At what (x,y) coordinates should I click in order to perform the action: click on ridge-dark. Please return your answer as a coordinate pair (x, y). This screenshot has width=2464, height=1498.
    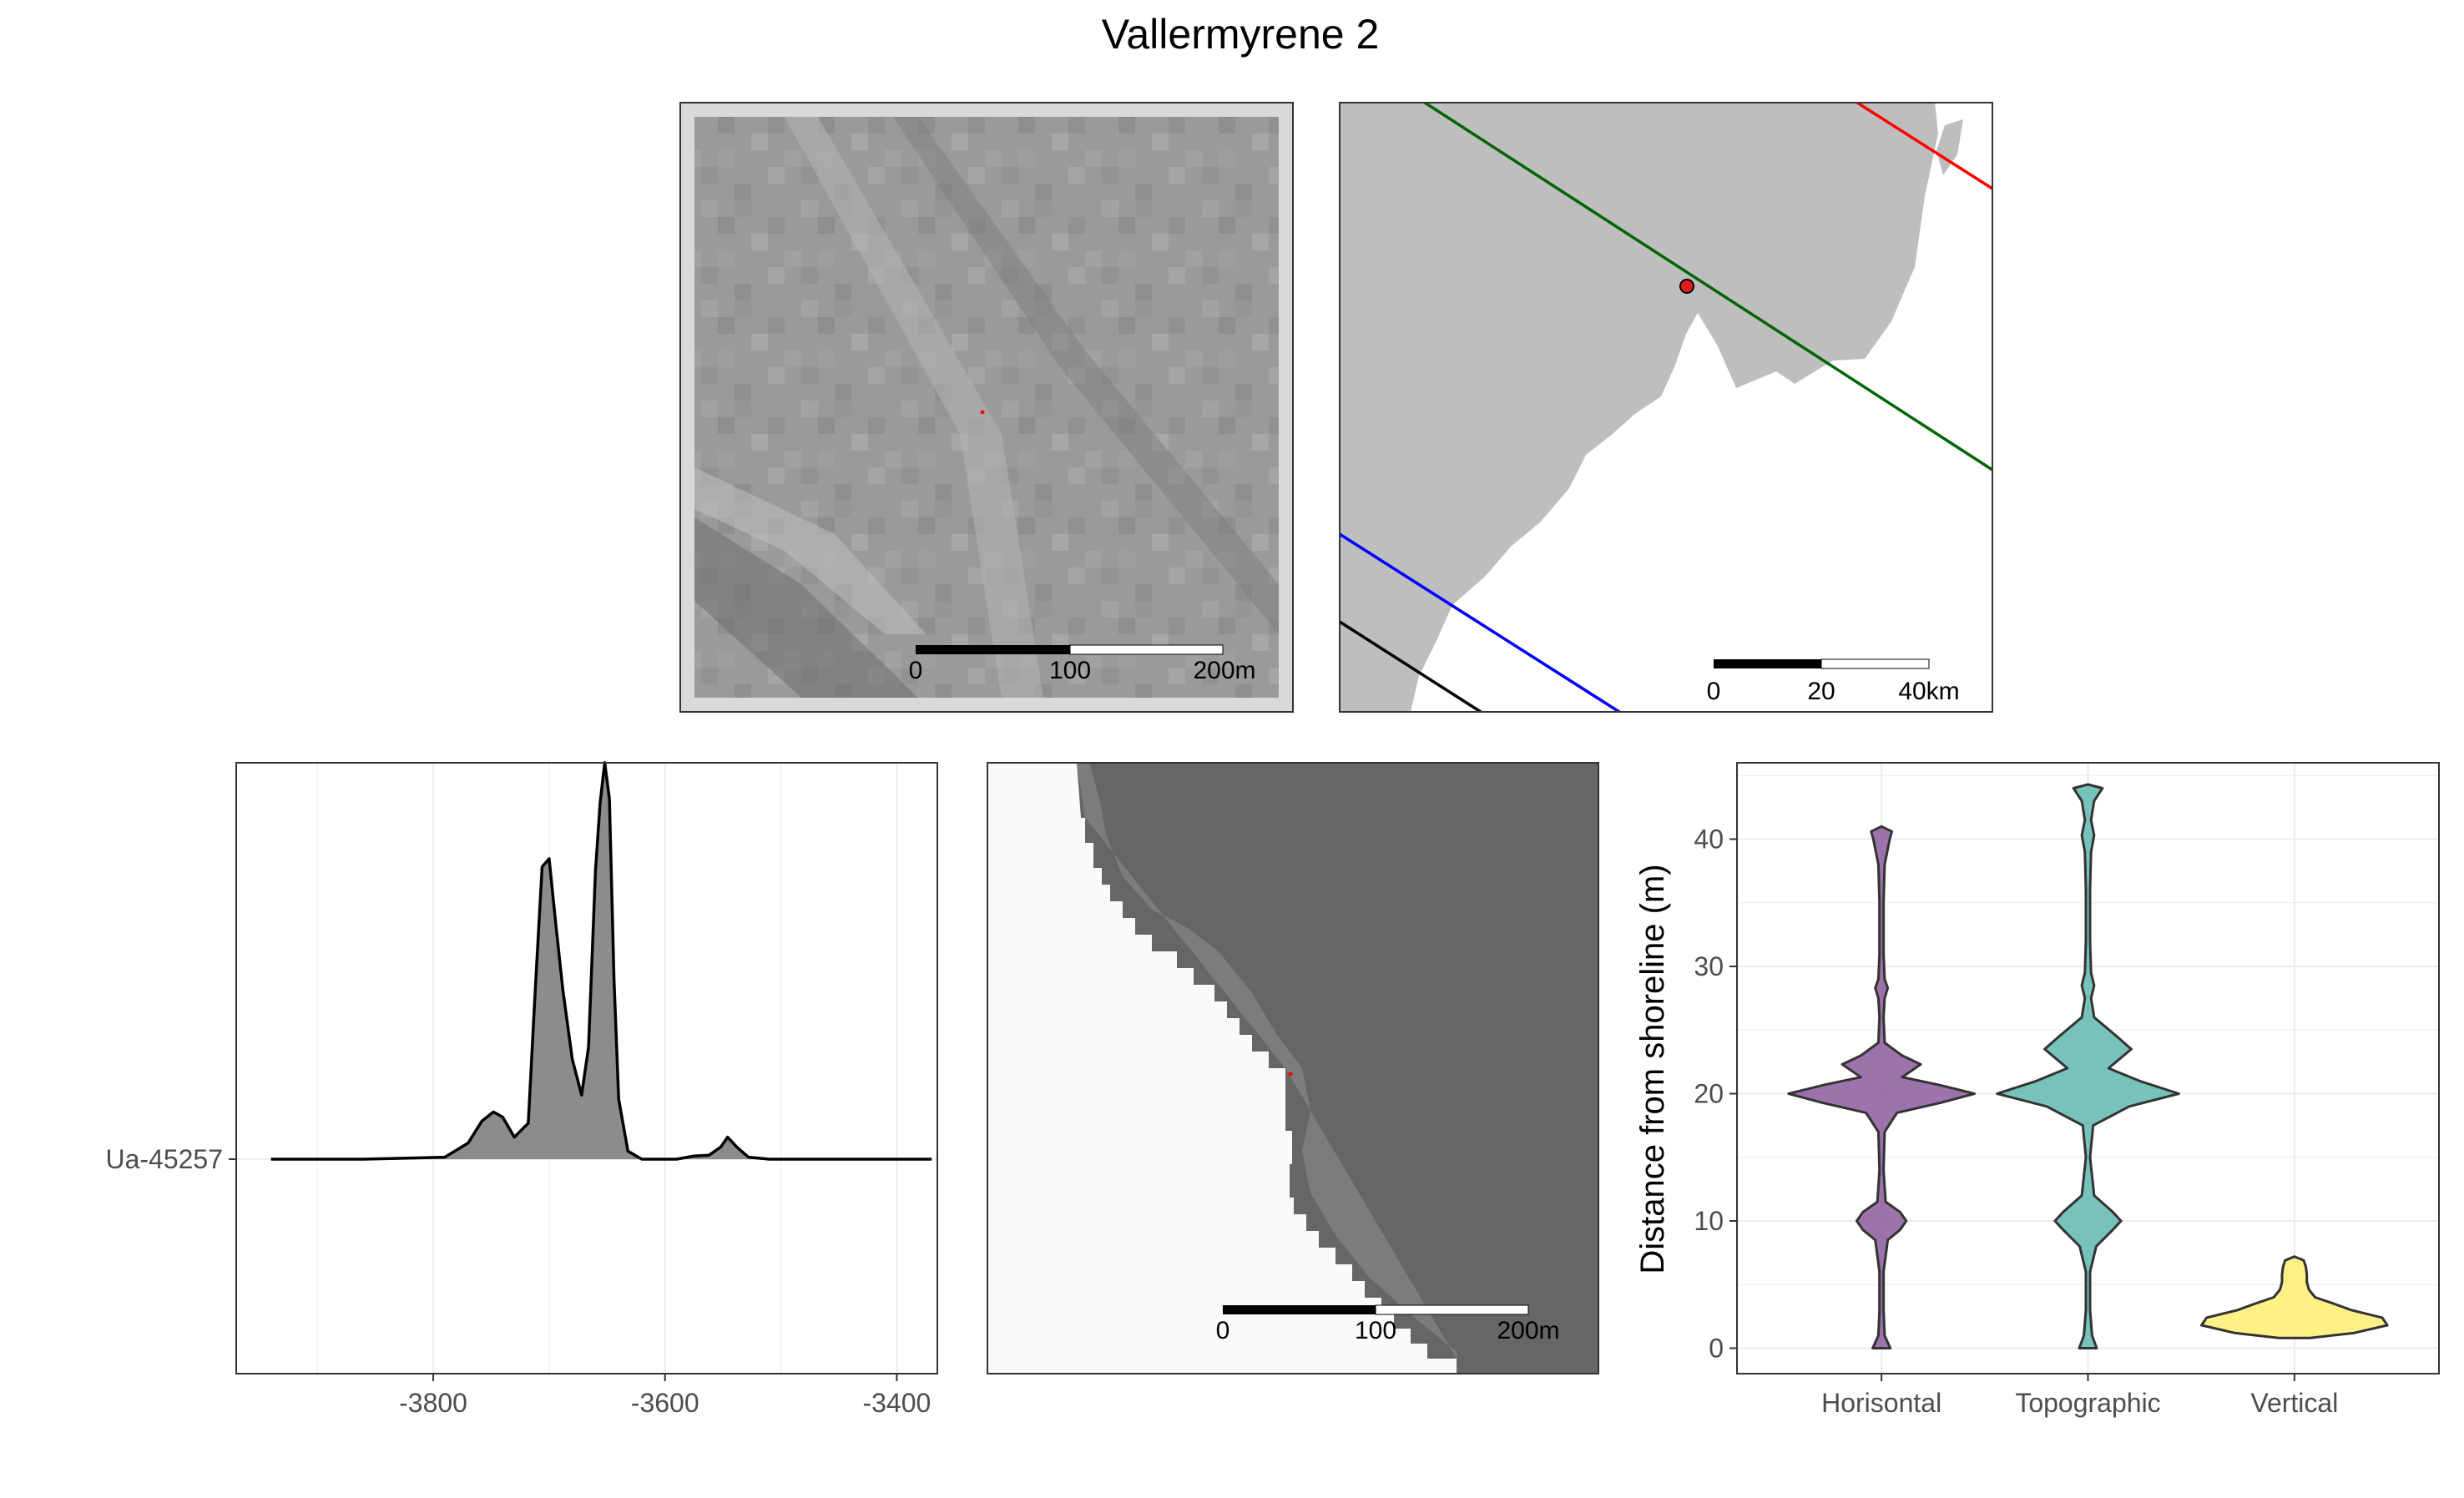
    Looking at the image, I should click on (1086, 375).